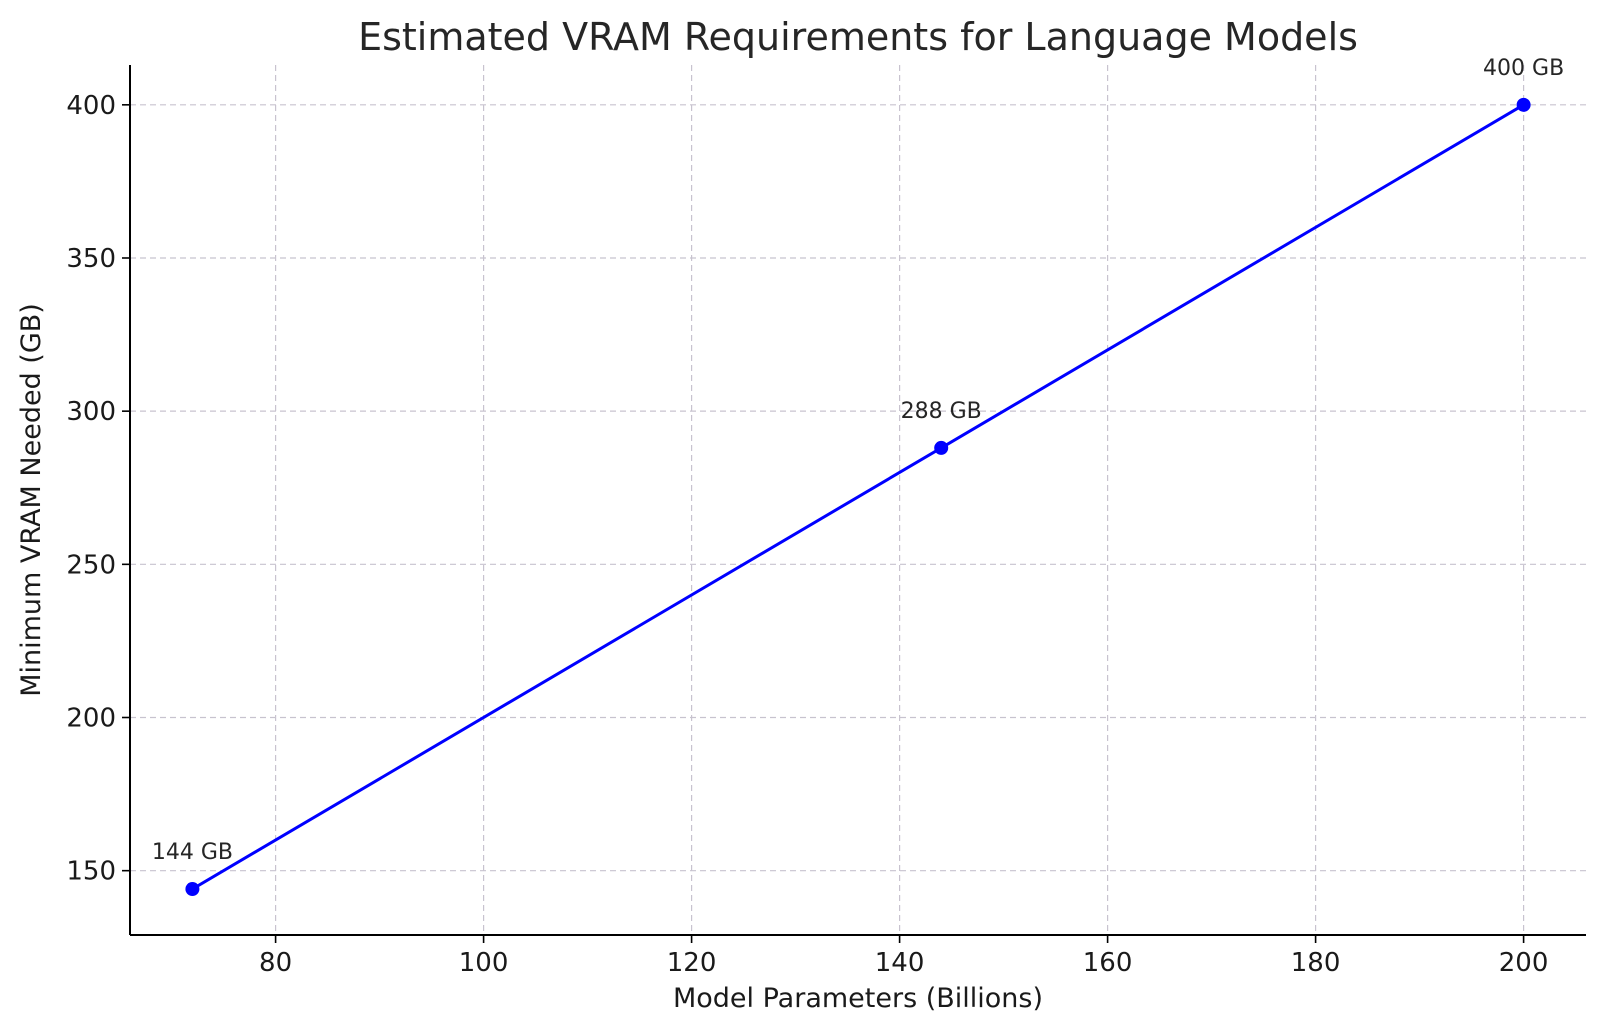 The height and width of the screenshot is (1032, 1600). What do you see at coordinates (91, 872) in the screenshot?
I see `y-tick-label: 150` at bounding box center [91, 872].